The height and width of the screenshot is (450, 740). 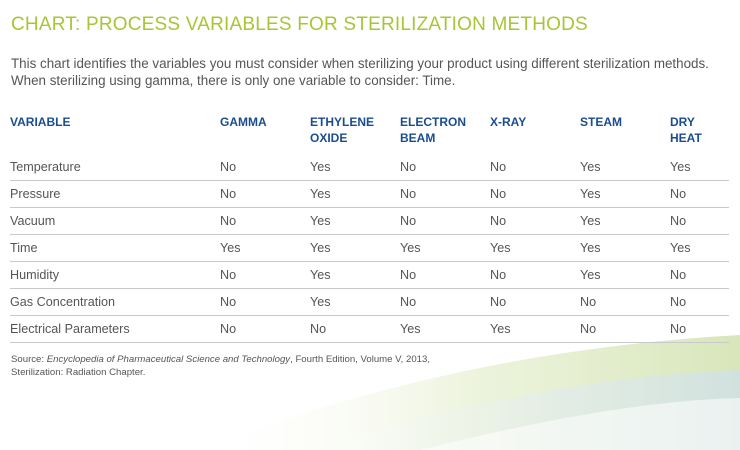 What do you see at coordinates (686, 130) in the screenshot?
I see `column-header-line: DRY HEAT` at bounding box center [686, 130].